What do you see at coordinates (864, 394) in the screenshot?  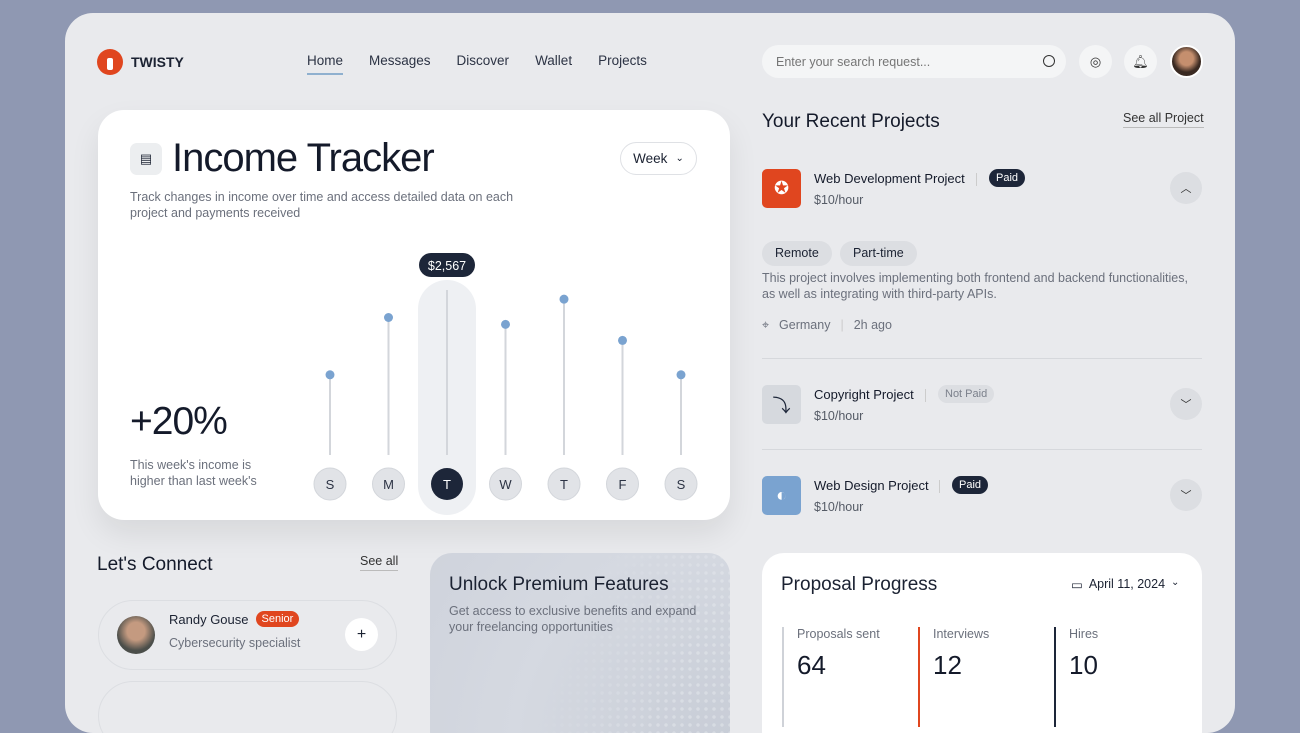 I see `project-name: Copyright Project` at bounding box center [864, 394].